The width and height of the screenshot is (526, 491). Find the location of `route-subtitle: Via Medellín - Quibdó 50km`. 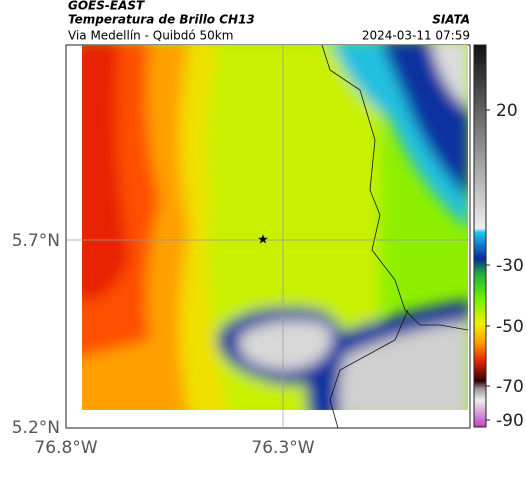

route-subtitle: Via Medellín - Quibdó 50km is located at coordinates (150, 36).